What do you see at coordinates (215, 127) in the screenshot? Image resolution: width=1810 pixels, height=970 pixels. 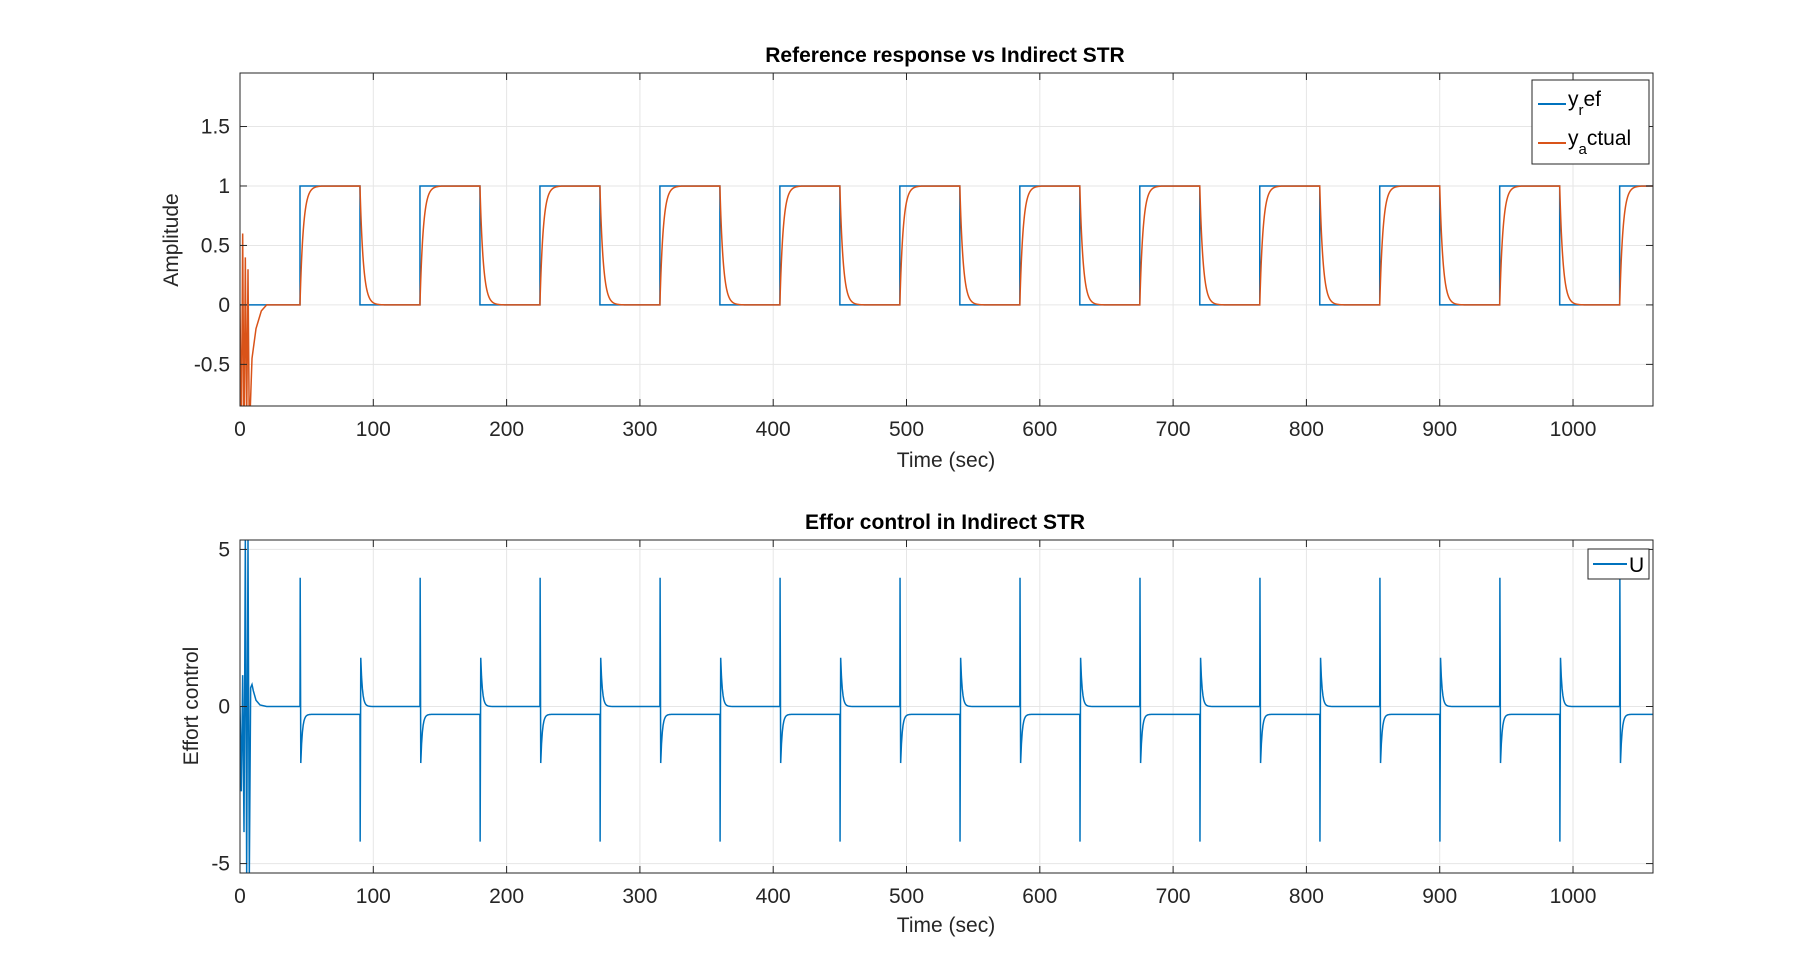 I see `y-tick-label: 1.5` at bounding box center [215, 127].